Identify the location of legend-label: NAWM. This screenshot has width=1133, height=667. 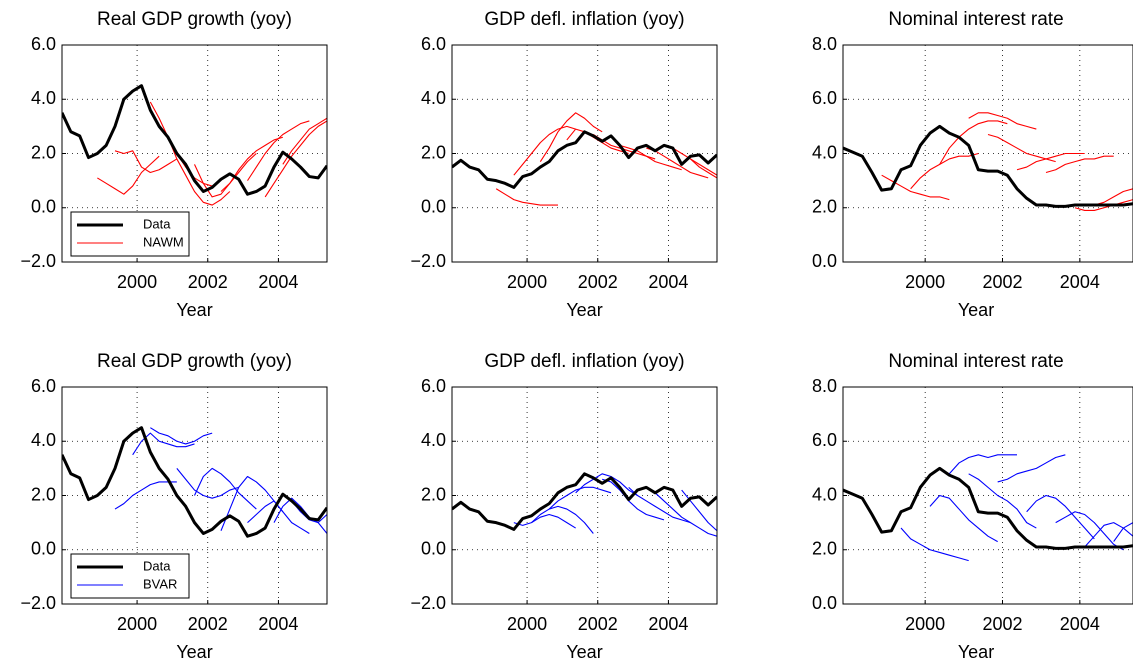
(163, 241).